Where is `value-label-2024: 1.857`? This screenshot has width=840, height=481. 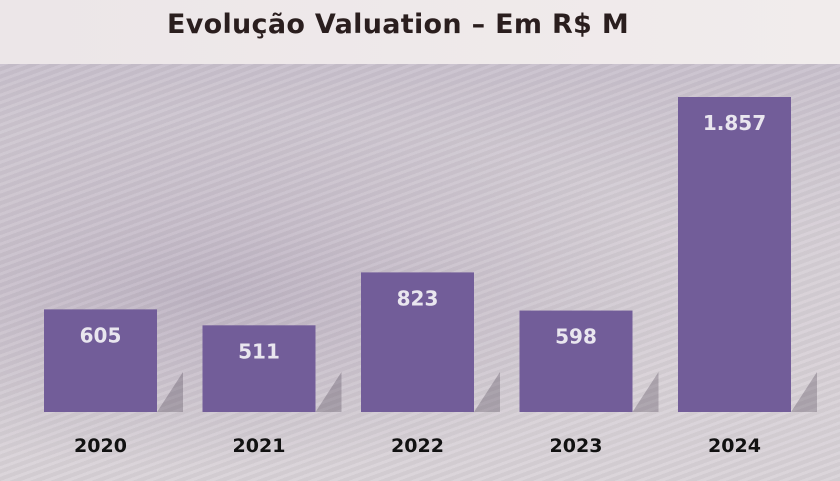
value-label-2024: 1.857 is located at coordinates (734, 123).